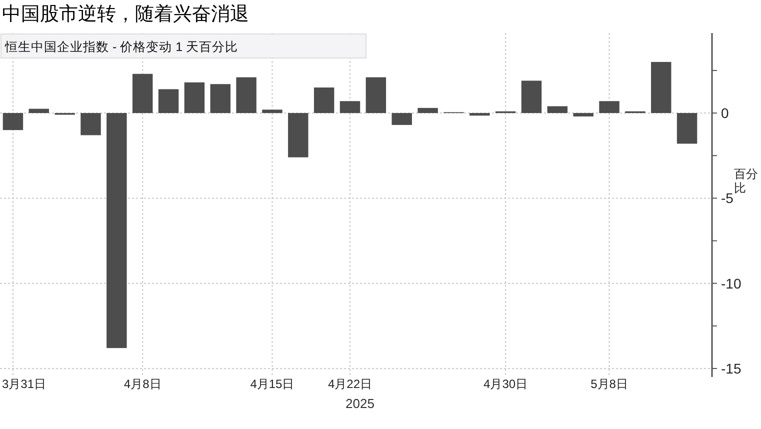  Describe the element at coordinates (350, 384) in the screenshot. I see `x-tick-label: 4月22日` at that location.